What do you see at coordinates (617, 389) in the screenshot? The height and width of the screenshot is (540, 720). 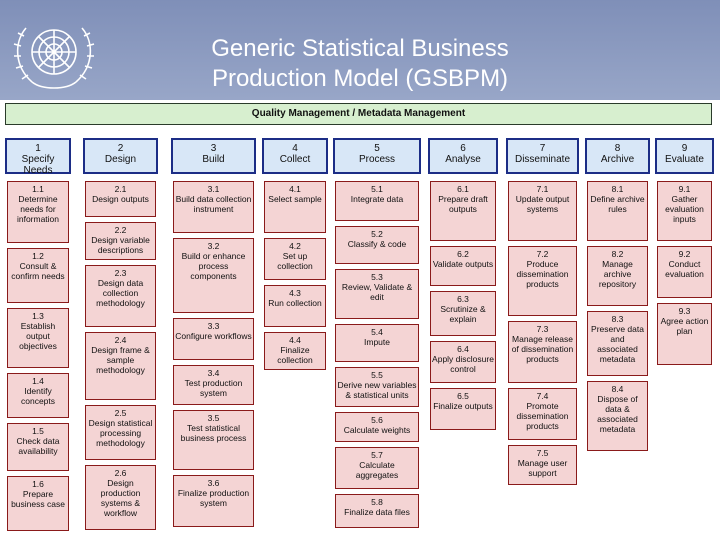 I see `subprocess-number: 8.4` at bounding box center [617, 389].